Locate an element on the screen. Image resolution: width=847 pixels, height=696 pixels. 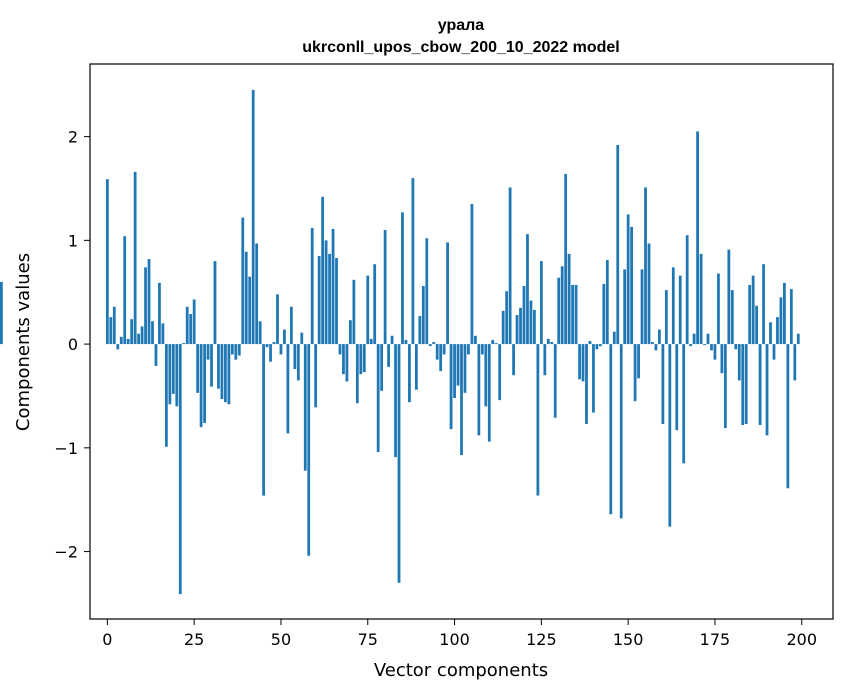
y-tick-label: 2 is located at coordinates (73, 137).